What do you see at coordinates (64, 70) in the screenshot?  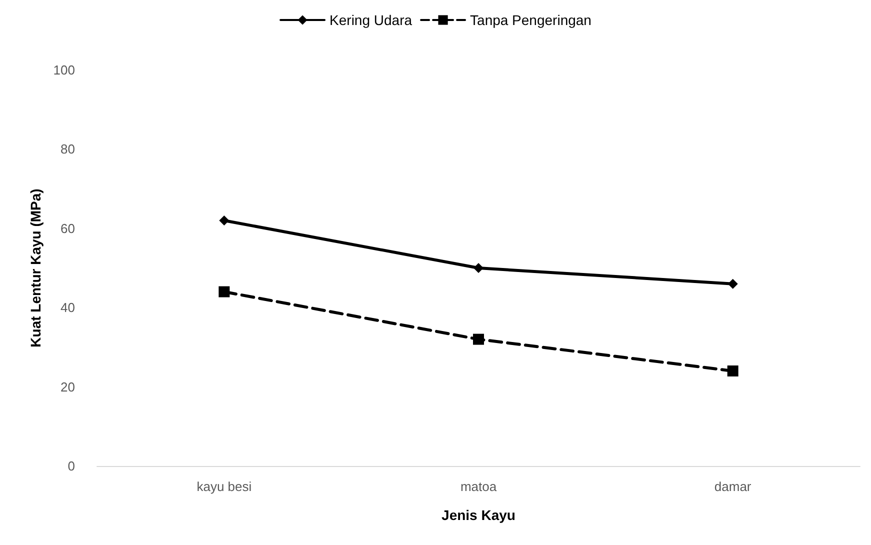 I see `y-tick-label: 100` at bounding box center [64, 70].